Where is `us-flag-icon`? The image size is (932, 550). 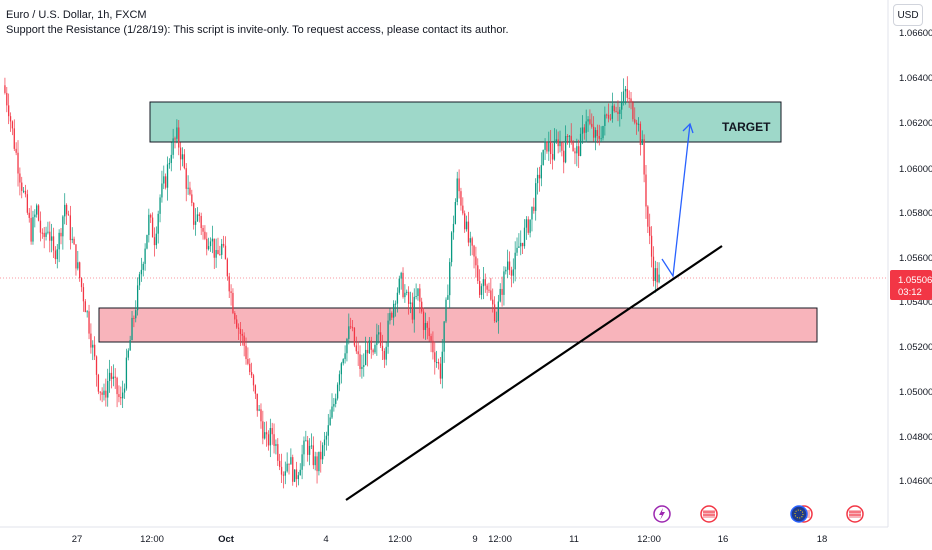 us-flag-icon is located at coordinates (709, 514).